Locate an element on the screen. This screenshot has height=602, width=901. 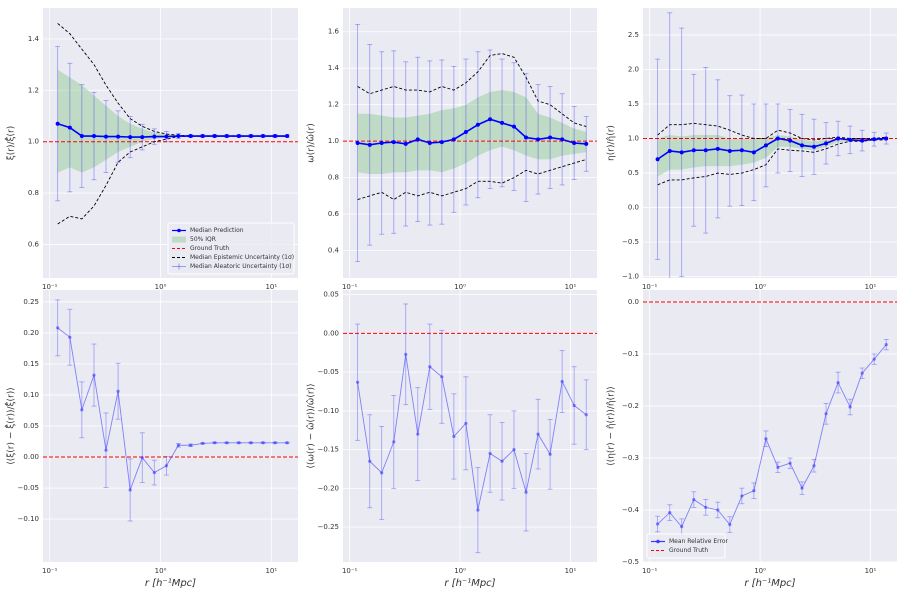
iqr-band is located at coordinates (472, 132).